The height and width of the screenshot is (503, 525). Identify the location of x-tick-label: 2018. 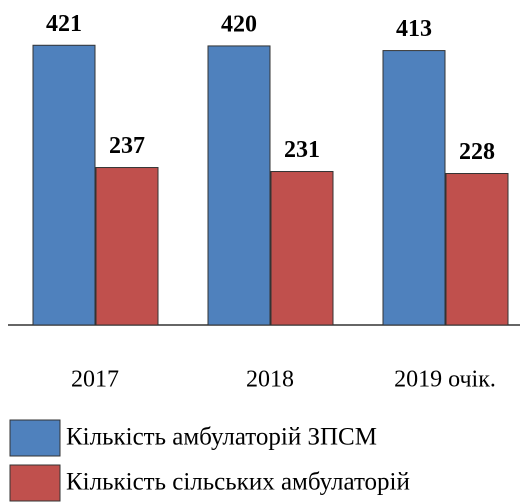
(270, 380).